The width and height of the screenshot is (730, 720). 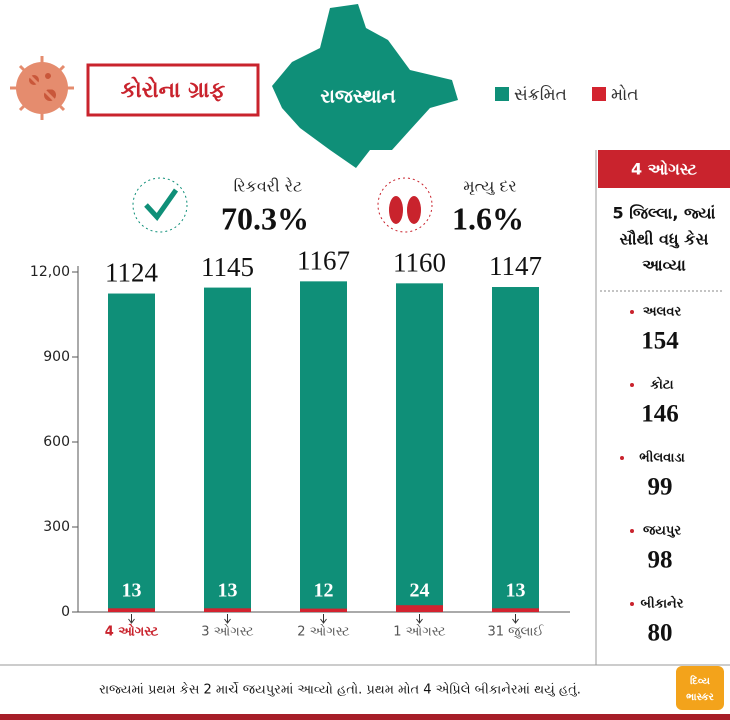 What do you see at coordinates (660, 633) in the screenshot?
I see `district-value: 80` at bounding box center [660, 633].